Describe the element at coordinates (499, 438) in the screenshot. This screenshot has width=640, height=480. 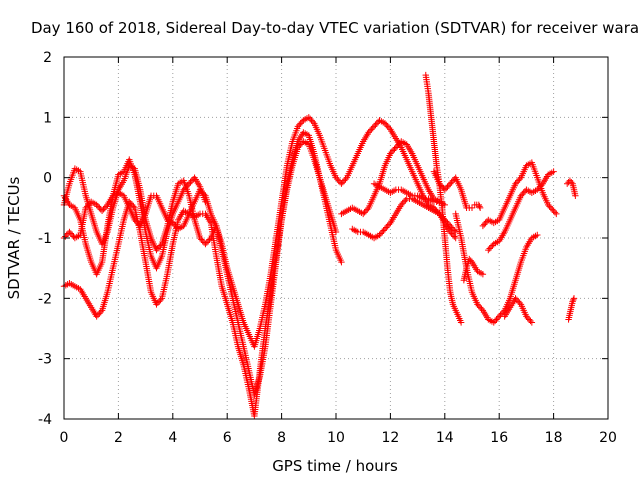
I see `x-tick-label: 16` at that location.